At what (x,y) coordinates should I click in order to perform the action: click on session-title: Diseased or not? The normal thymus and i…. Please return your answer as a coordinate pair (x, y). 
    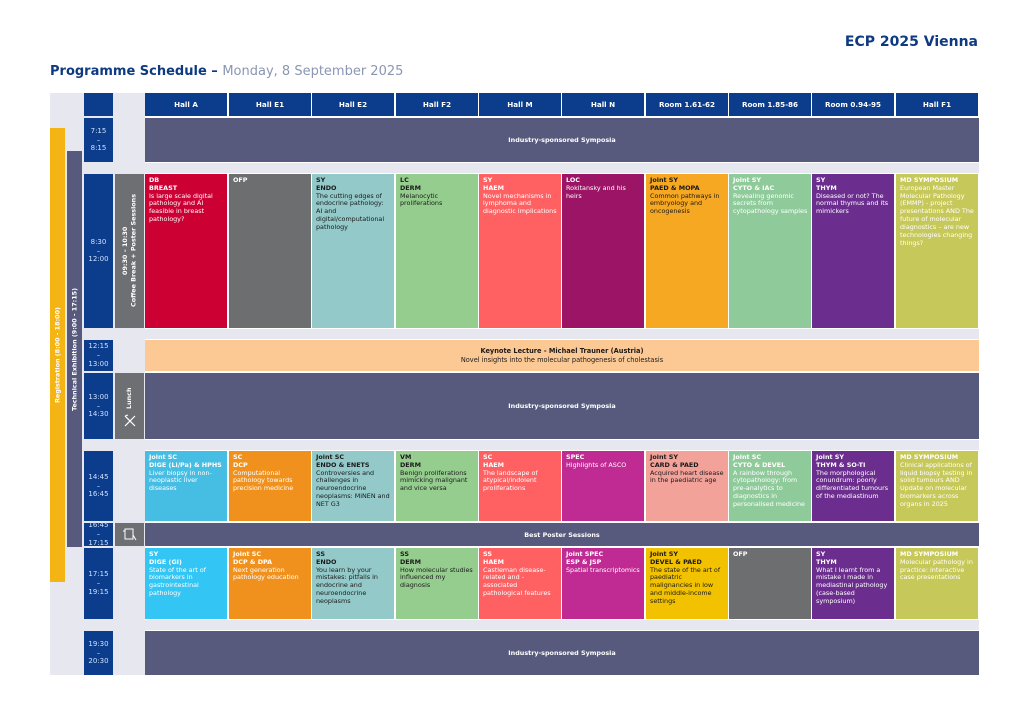
    Looking at the image, I should click on (852, 203).